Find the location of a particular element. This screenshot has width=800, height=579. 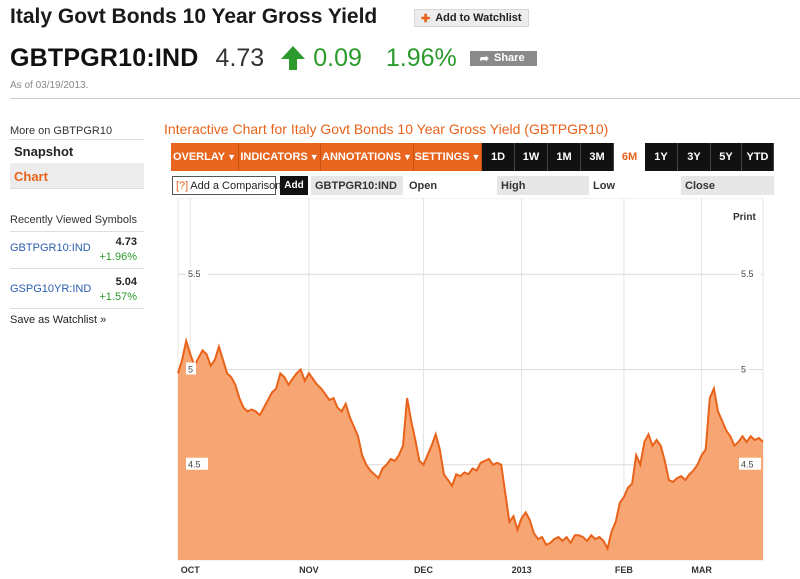

settings-menu: SETTINGS ▼ is located at coordinates (448, 157).